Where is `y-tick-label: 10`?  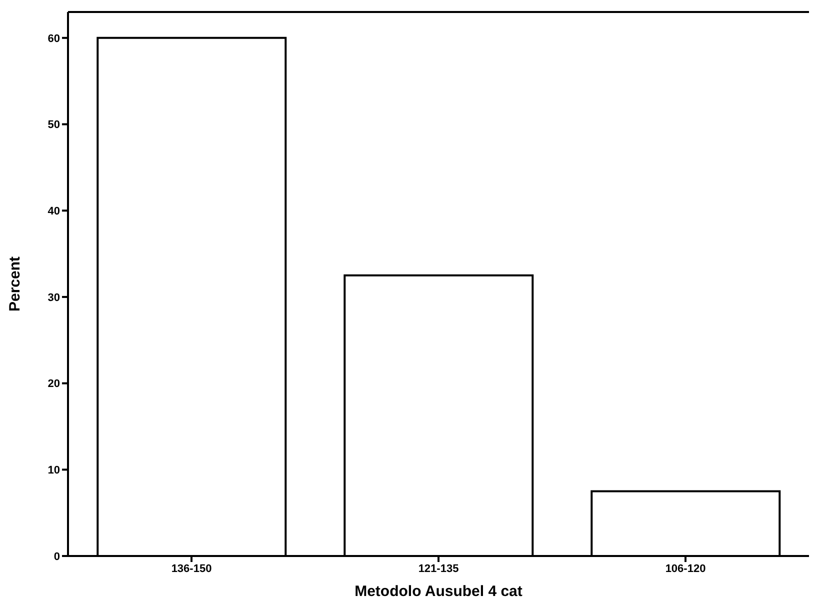 y-tick-label: 10 is located at coordinates (54, 470).